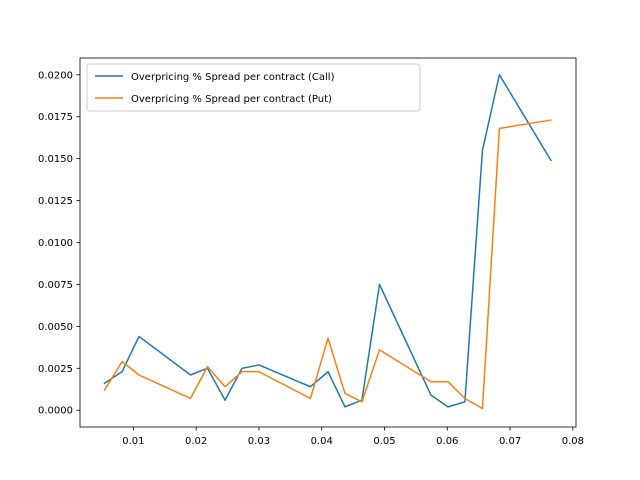 This screenshot has width=640, height=480. Describe the element at coordinates (55, 159) in the screenshot. I see `y-tick-label: 0.0150` at that location.